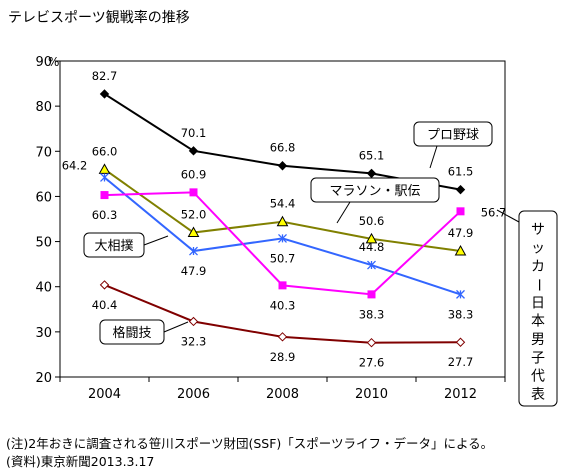 The image size is (569, 475). I want to click on data-label: 66.8, so click(283, 148).